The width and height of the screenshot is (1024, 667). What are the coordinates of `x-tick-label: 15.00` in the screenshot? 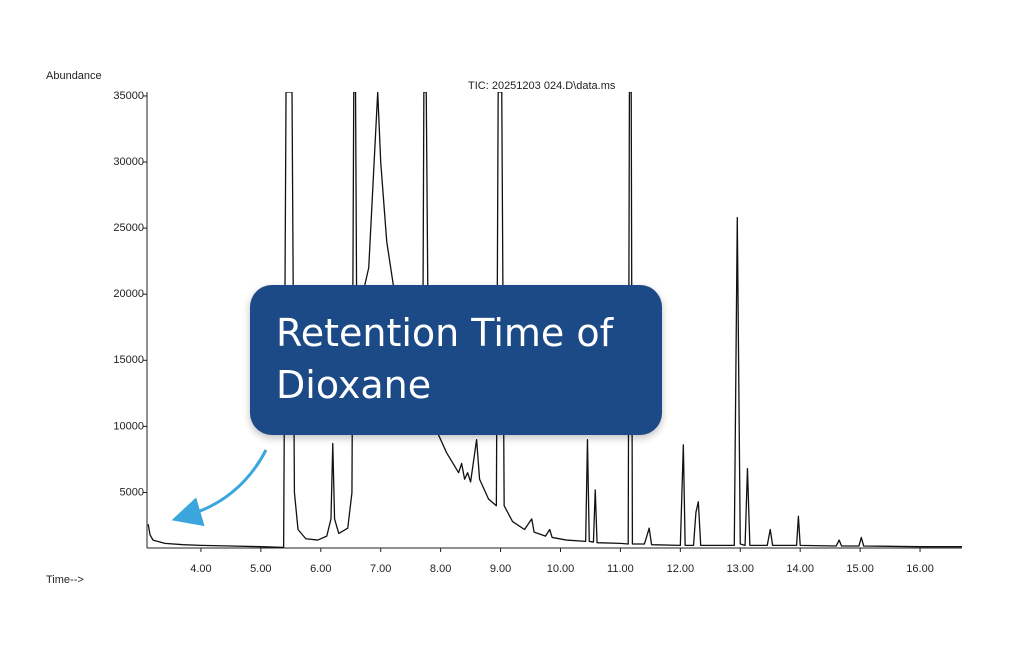 It's located at (860, 569).